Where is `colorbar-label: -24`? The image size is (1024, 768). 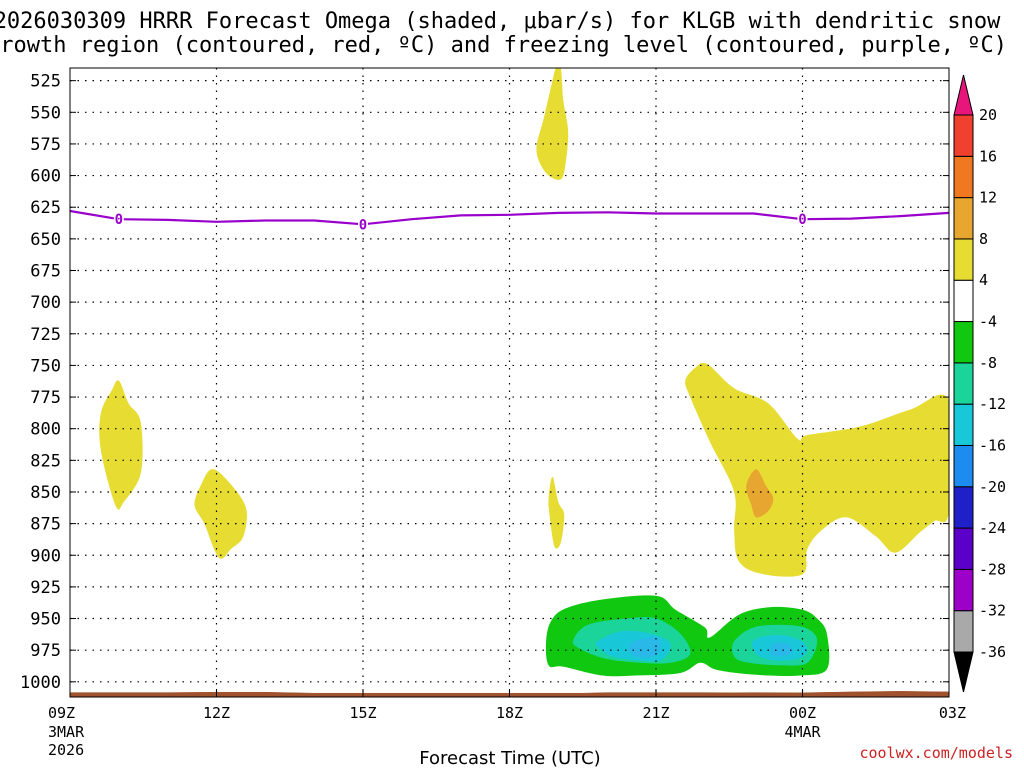 colorbar-label: -24 is located at coordinates (992, 528).